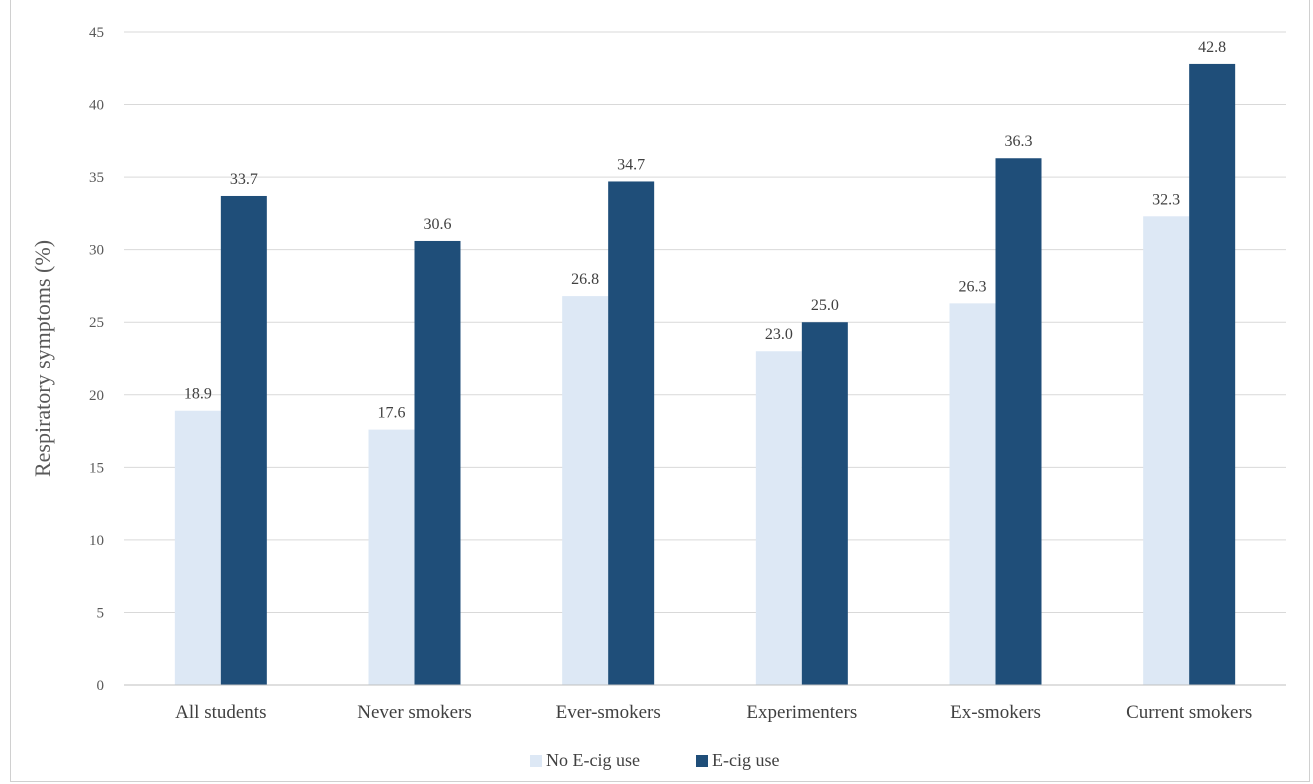 The image size is (1313, 784). I want to click on y-tick-label: 10, so click(96, 541).